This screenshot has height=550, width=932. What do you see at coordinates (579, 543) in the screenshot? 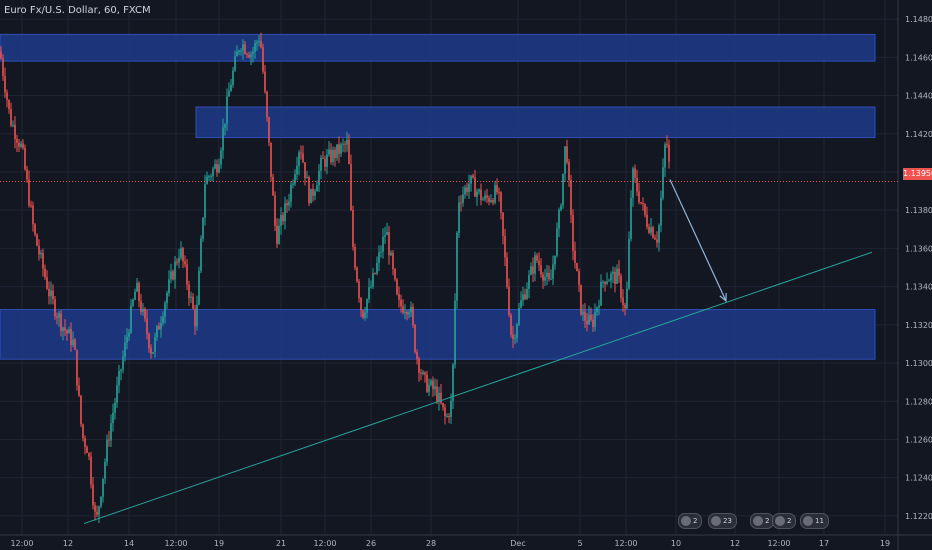
I see `x-tick-label: 5` at bounding box center [579, 543].